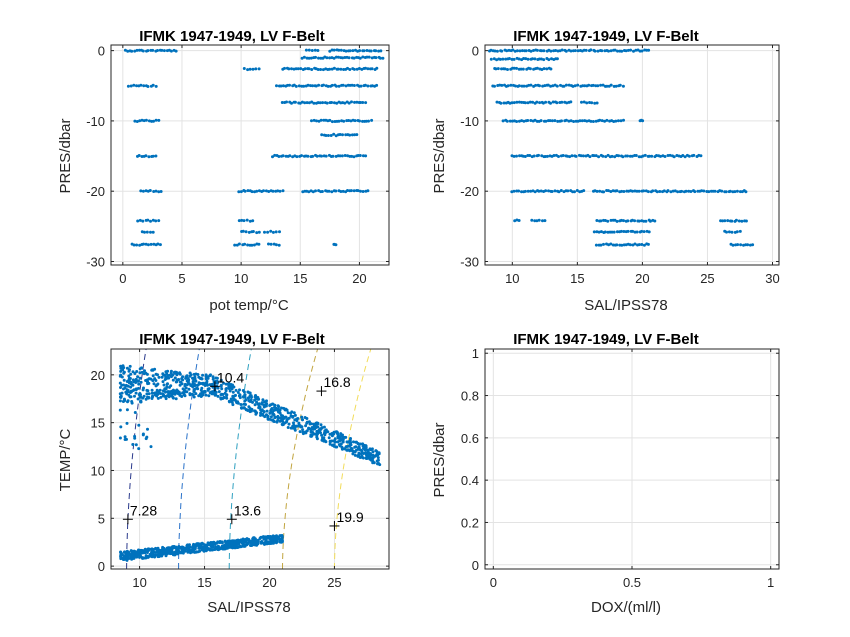  What do you see at coordinates (606, 339) in the screenshot?
I see `subplot-title: IFMK 1947-1949, LV F-Belt` at bounding box center [606, 339].